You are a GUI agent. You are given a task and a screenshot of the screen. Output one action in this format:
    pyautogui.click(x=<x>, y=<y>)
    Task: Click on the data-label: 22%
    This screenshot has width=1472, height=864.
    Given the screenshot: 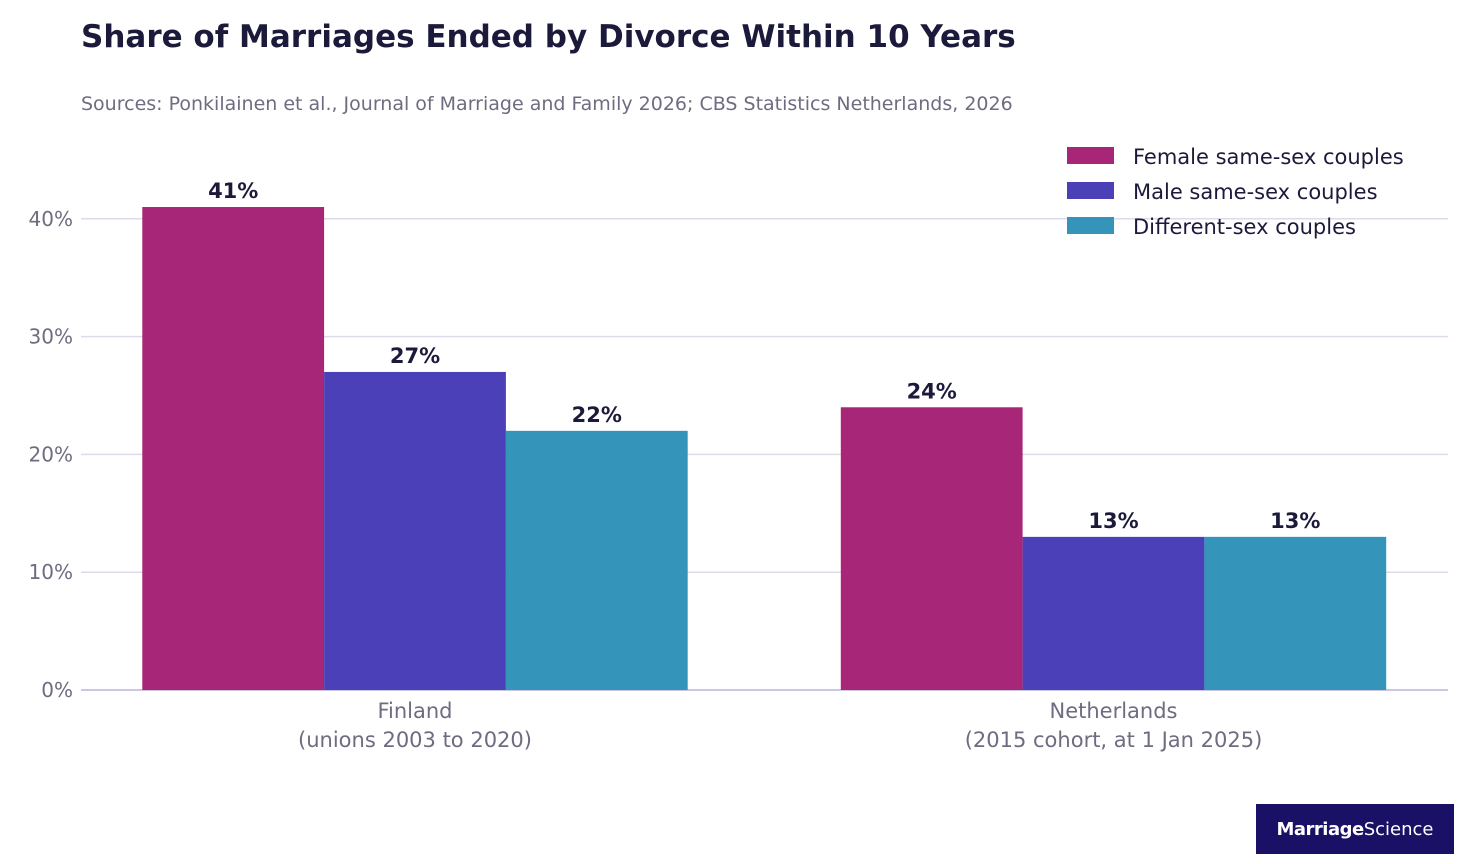 What is the action you would take?
    pyautogui.click(x=597, y=415)
    